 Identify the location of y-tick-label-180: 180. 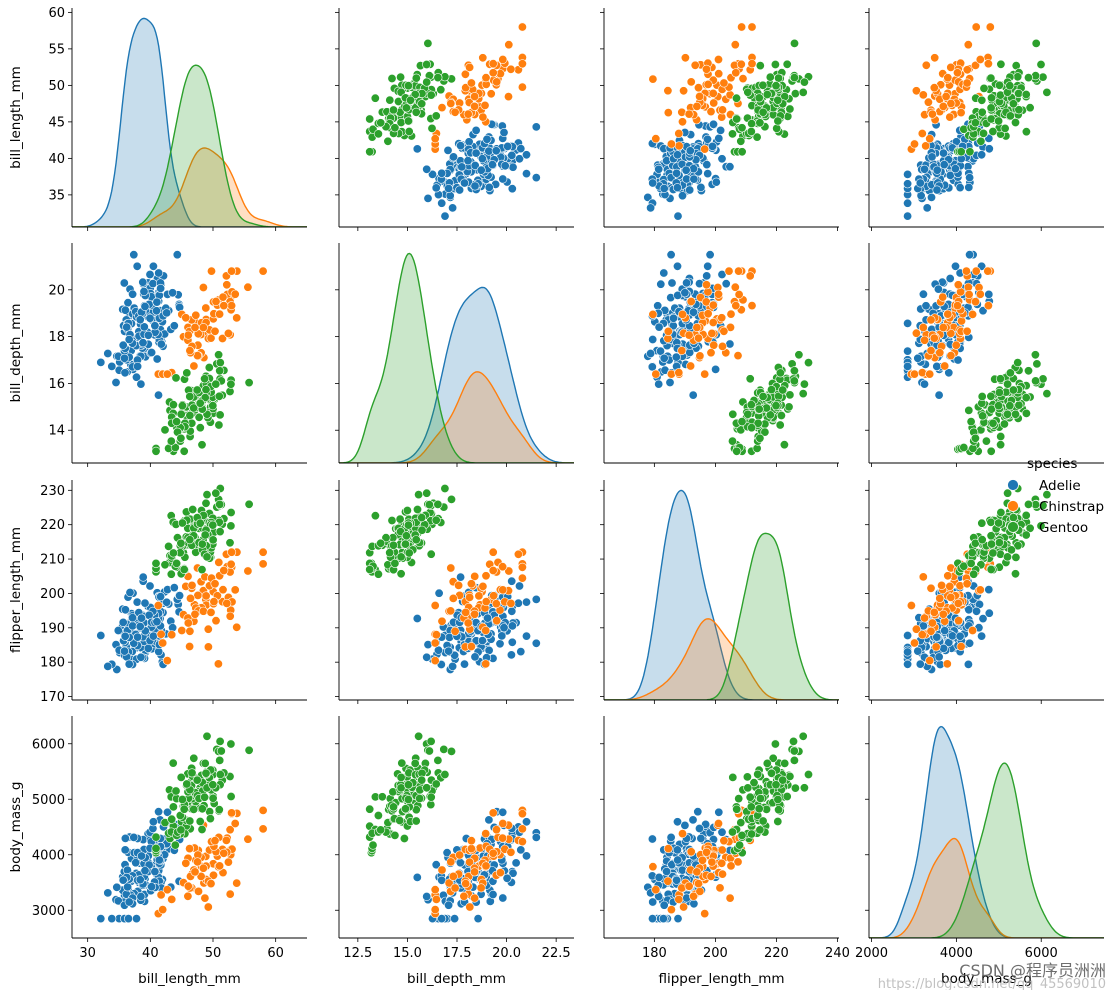
(52, 663).